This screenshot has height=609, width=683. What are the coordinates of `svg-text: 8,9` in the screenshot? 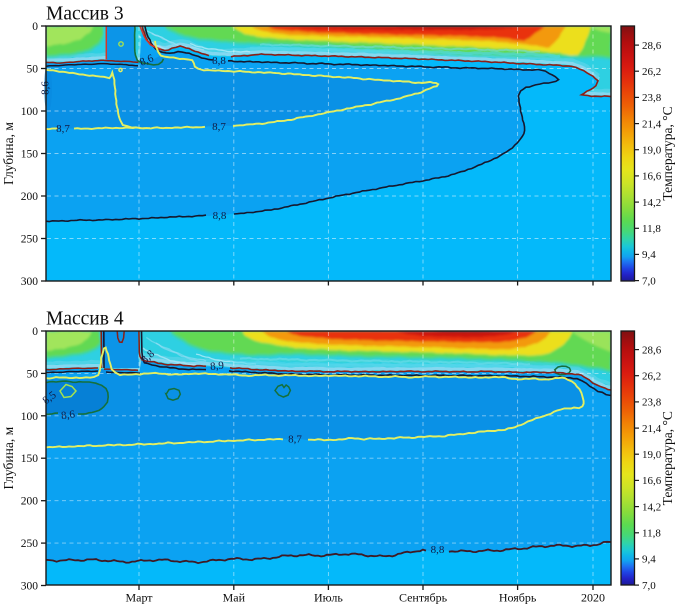 It's located at (217, 366).